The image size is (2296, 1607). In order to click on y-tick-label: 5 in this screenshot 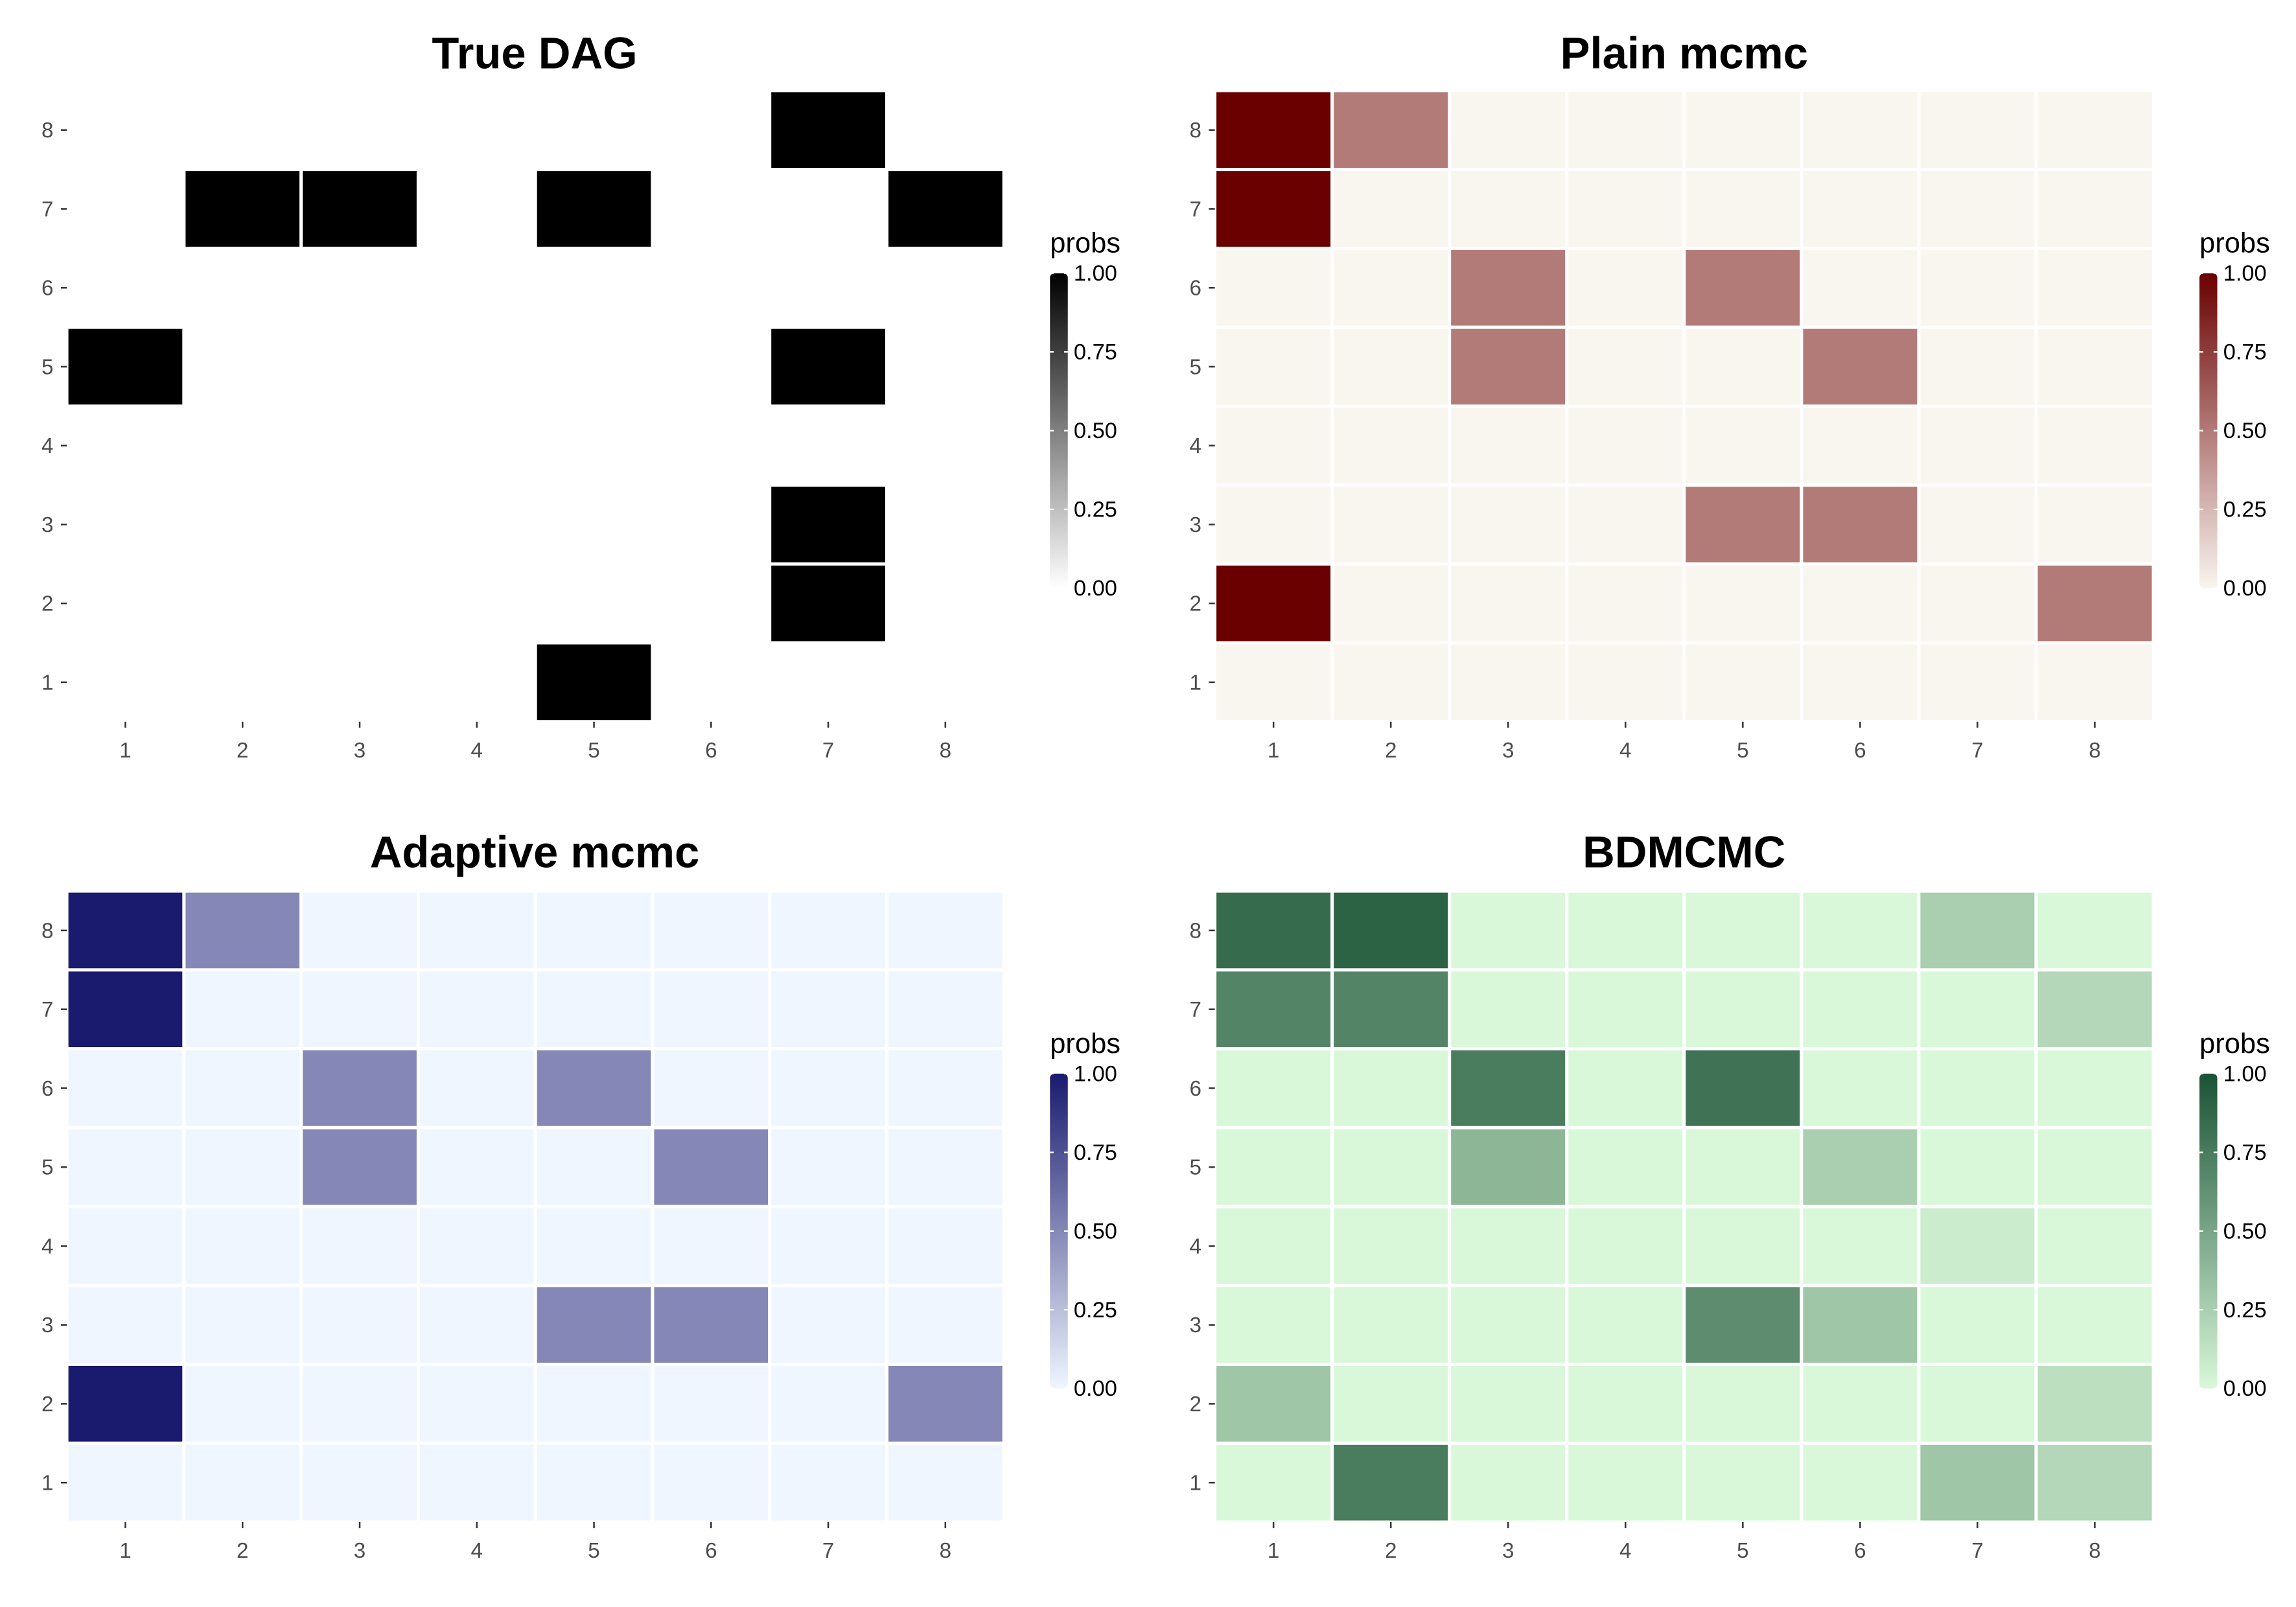, I will do `click(47, 1168)`.